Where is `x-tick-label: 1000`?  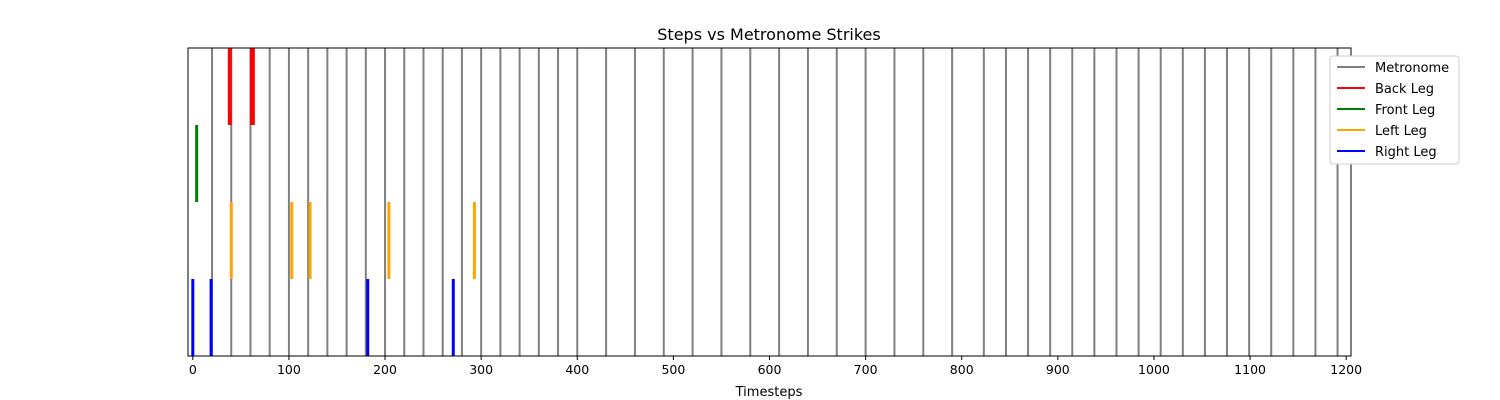
x-tick-label: 1000 is located at coordinates (1154, 369).